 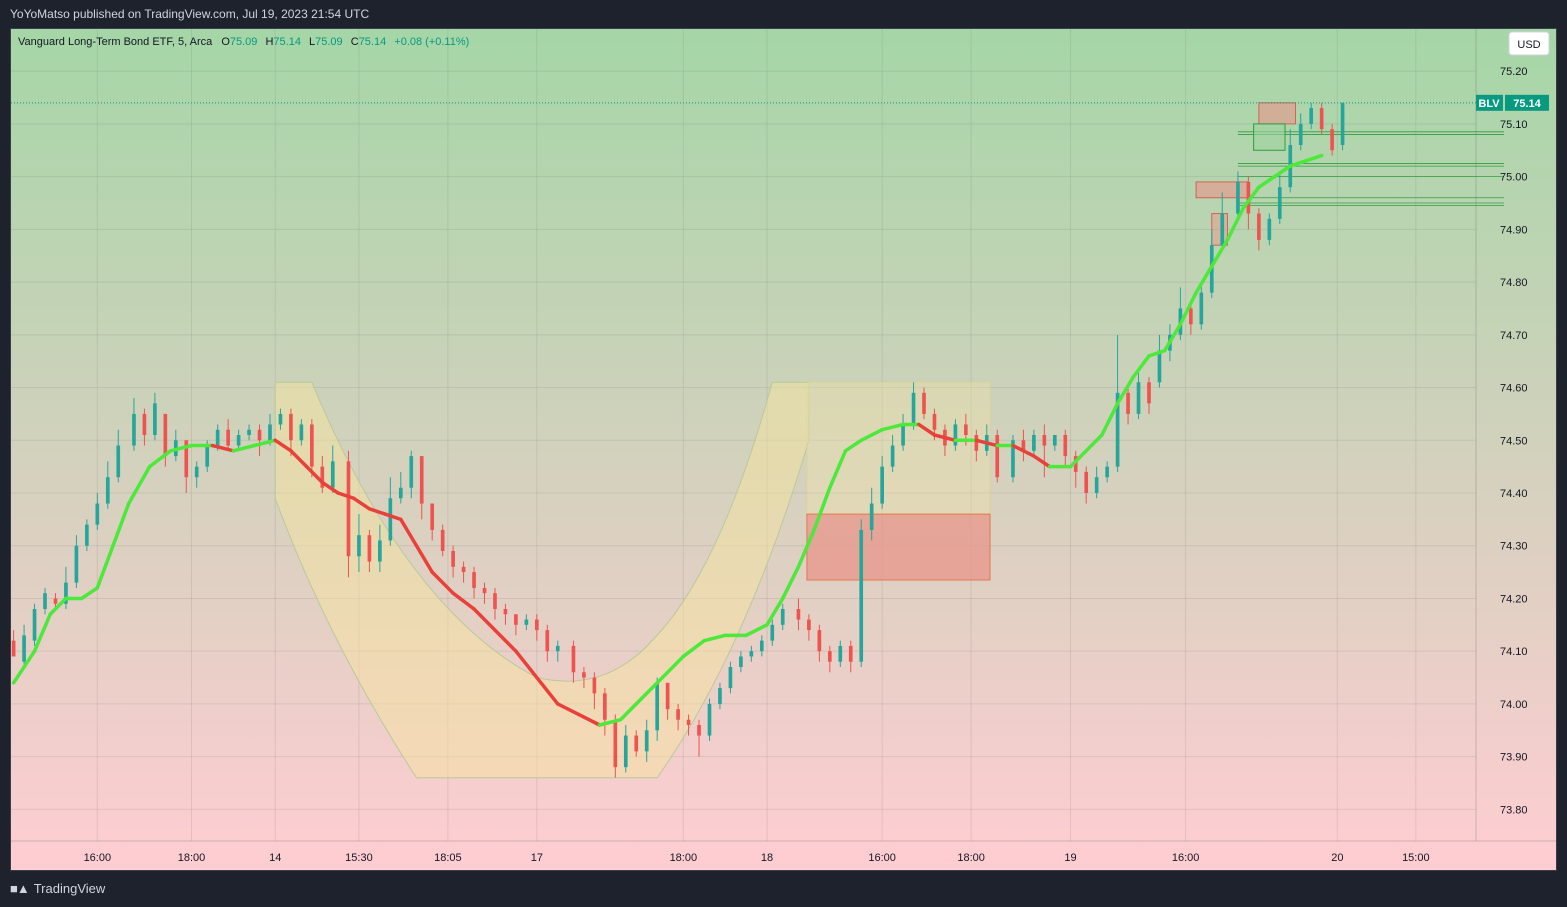 I want to click on x-tick-label: 15:00, so click(x=1416, y=858).